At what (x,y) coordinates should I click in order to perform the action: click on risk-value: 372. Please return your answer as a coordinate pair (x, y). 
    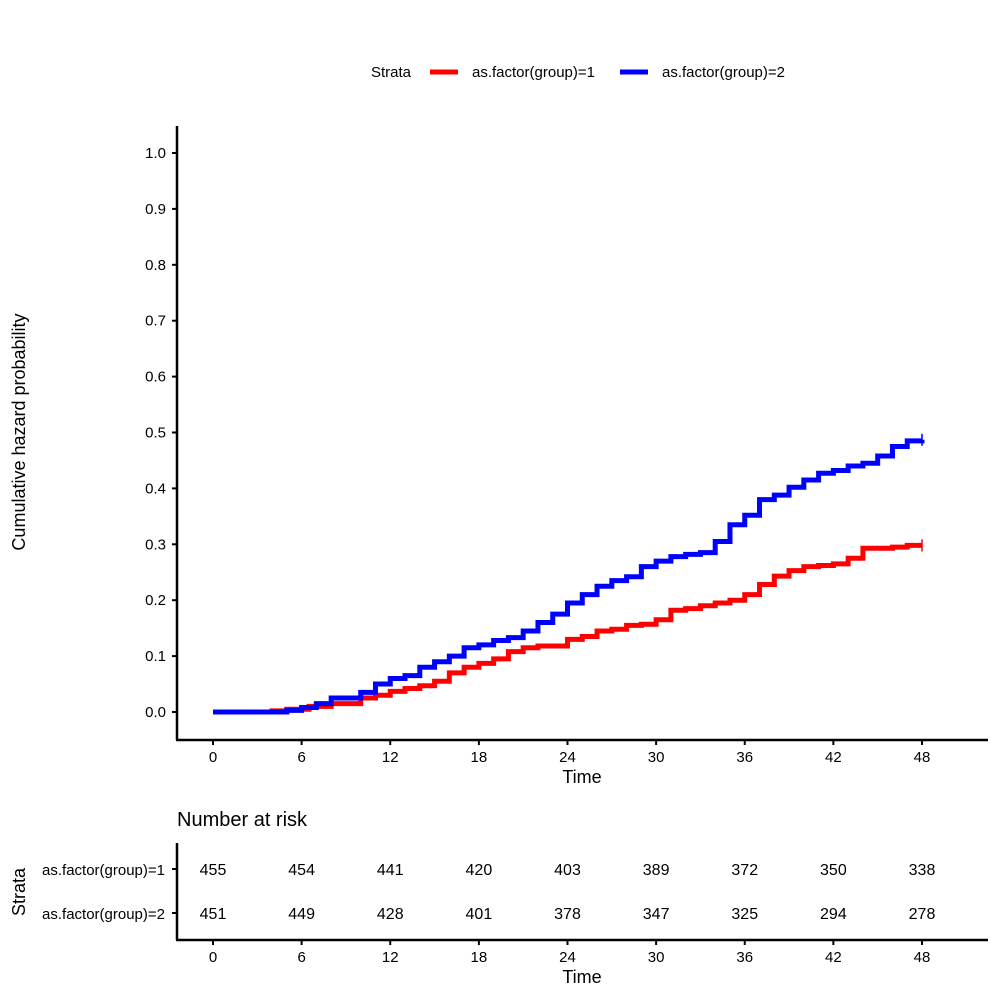
    Looking at the image, I should click on (744, 870).